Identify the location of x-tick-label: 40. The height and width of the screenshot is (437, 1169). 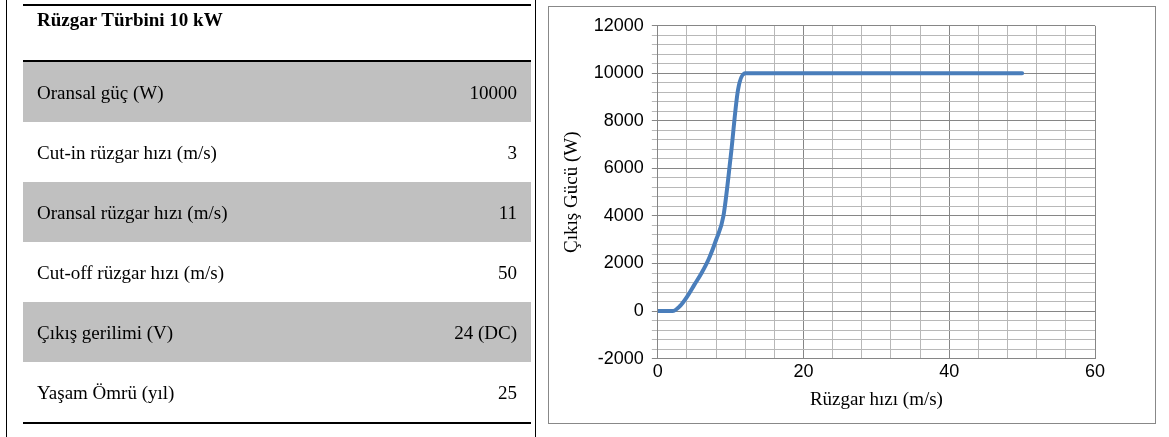
(949, 371).